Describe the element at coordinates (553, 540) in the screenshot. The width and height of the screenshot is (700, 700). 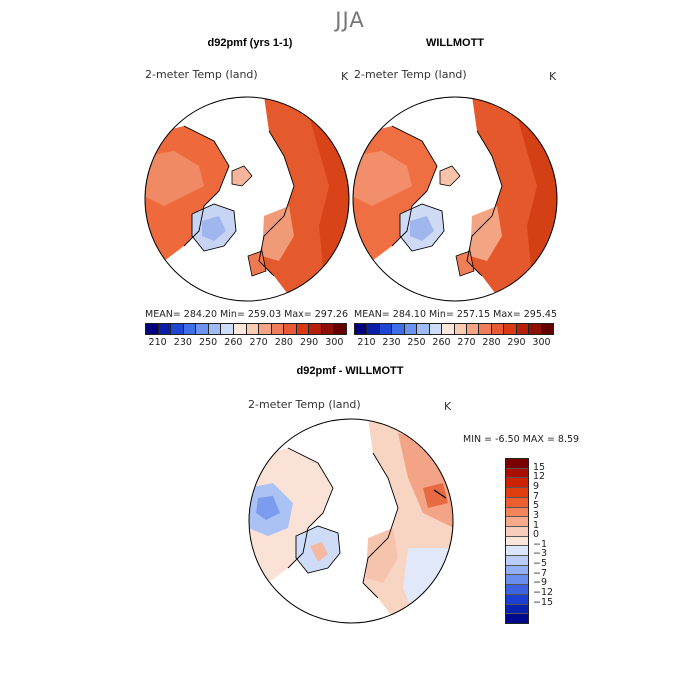
I see `diff-colorbar-ticks: 15 12 9 7 5 3 1 0 −1 −3 −5 −7 −9 −12 −15` at that location.